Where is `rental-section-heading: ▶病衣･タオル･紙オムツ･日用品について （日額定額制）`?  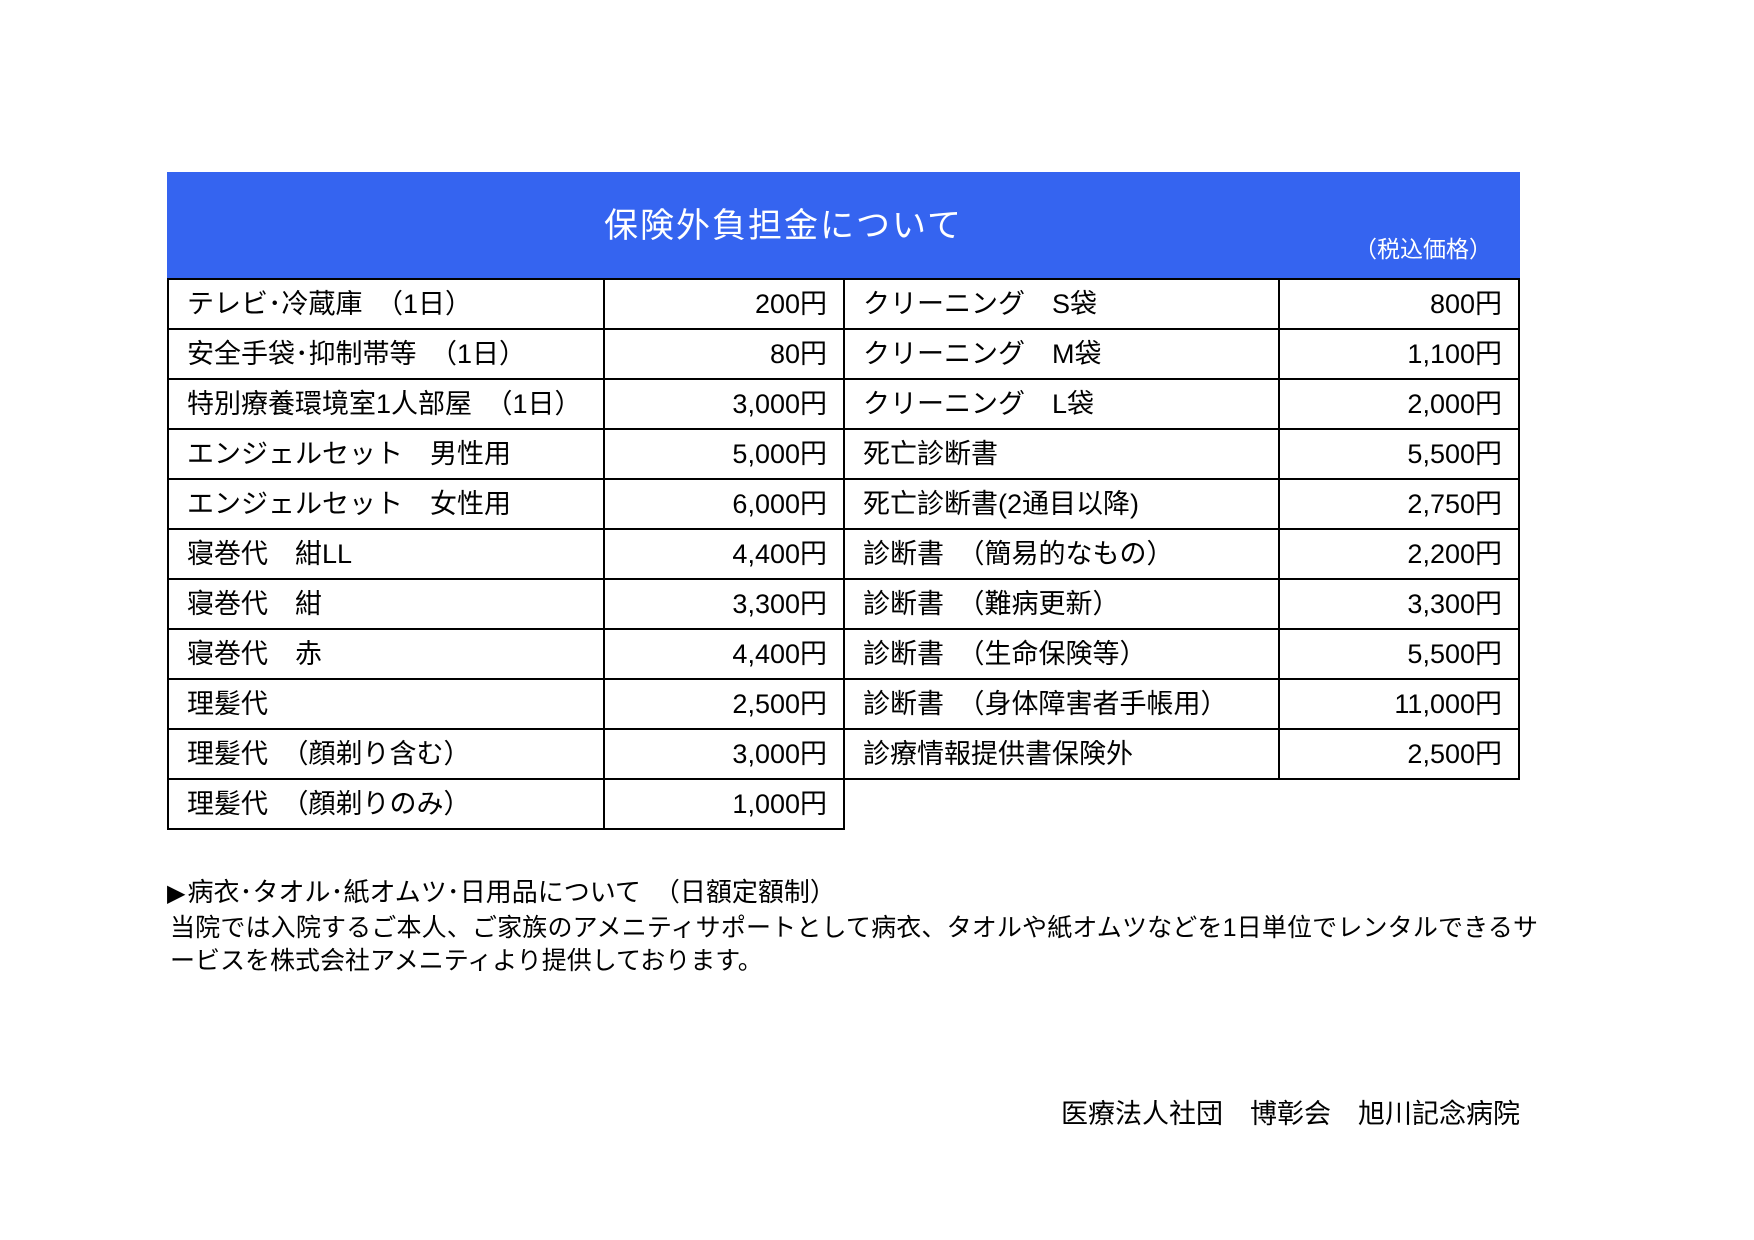 rental-section-heading: ▶病衣･タオル･紙オムツ･日用品について （日額定額制） is located at coordinates (501, 890).